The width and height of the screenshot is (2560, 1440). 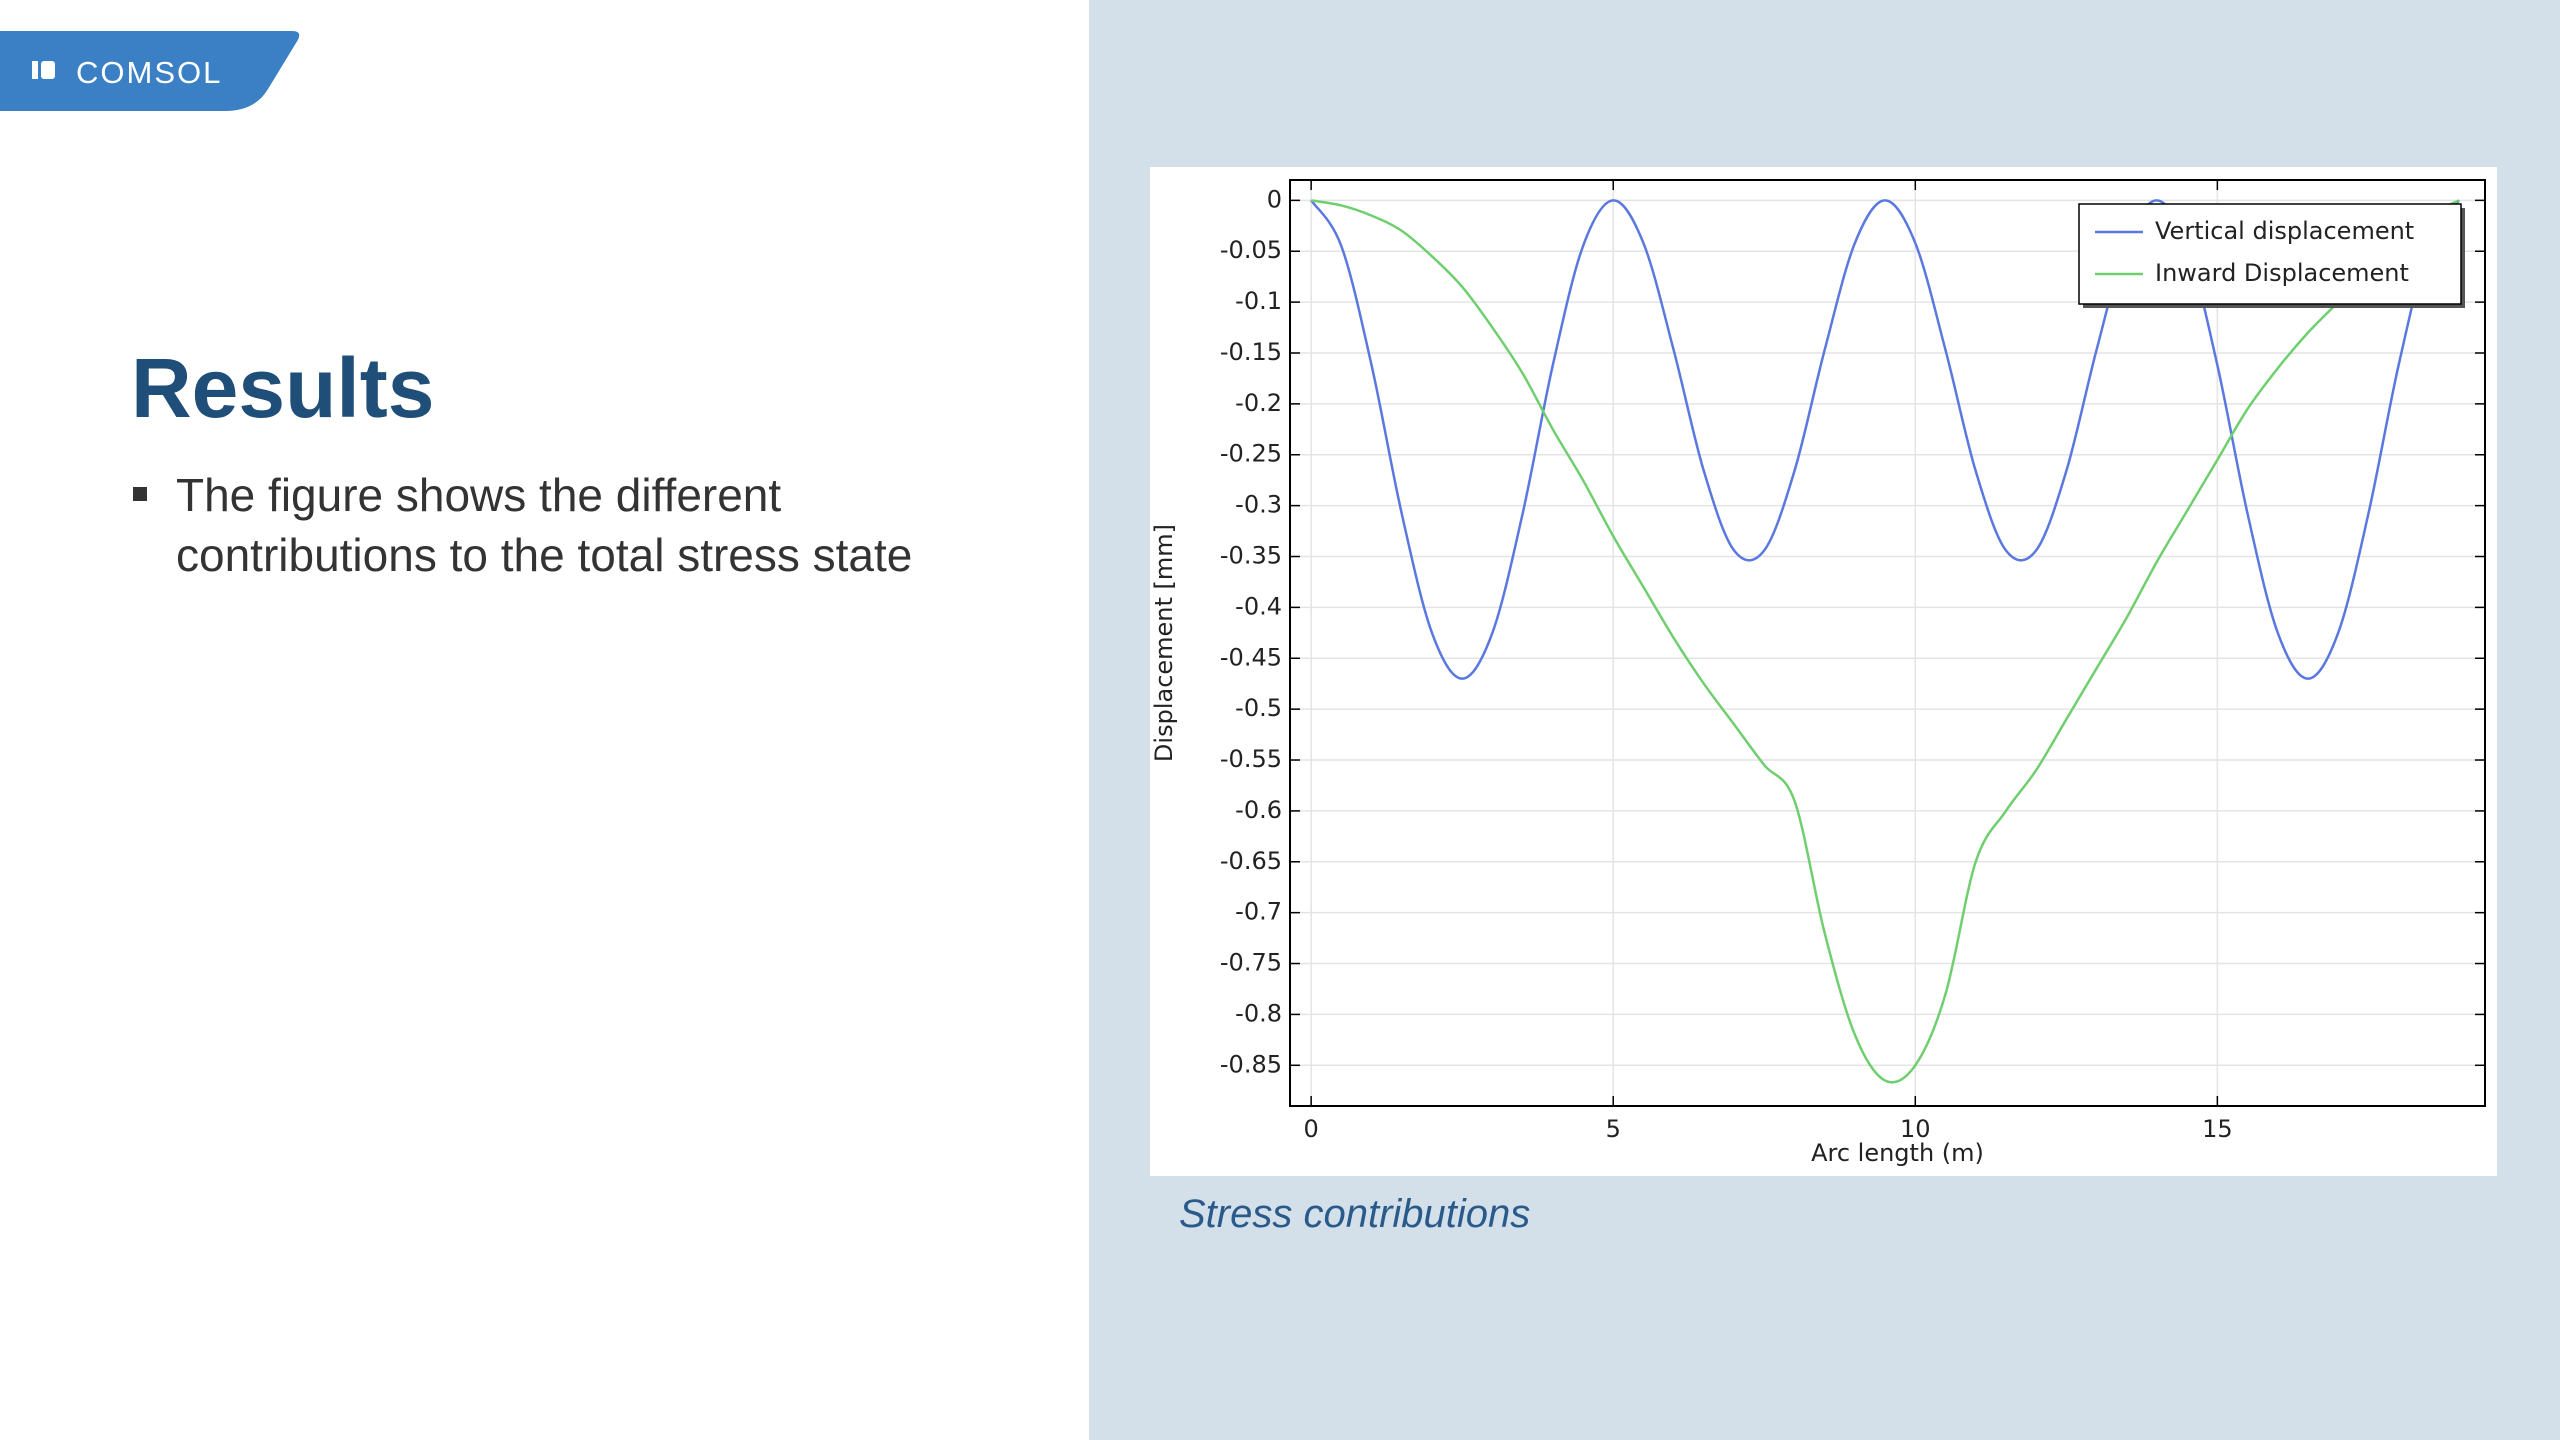 I want to click on y-tick-label: -0.55, so click(x=1251, y=759).